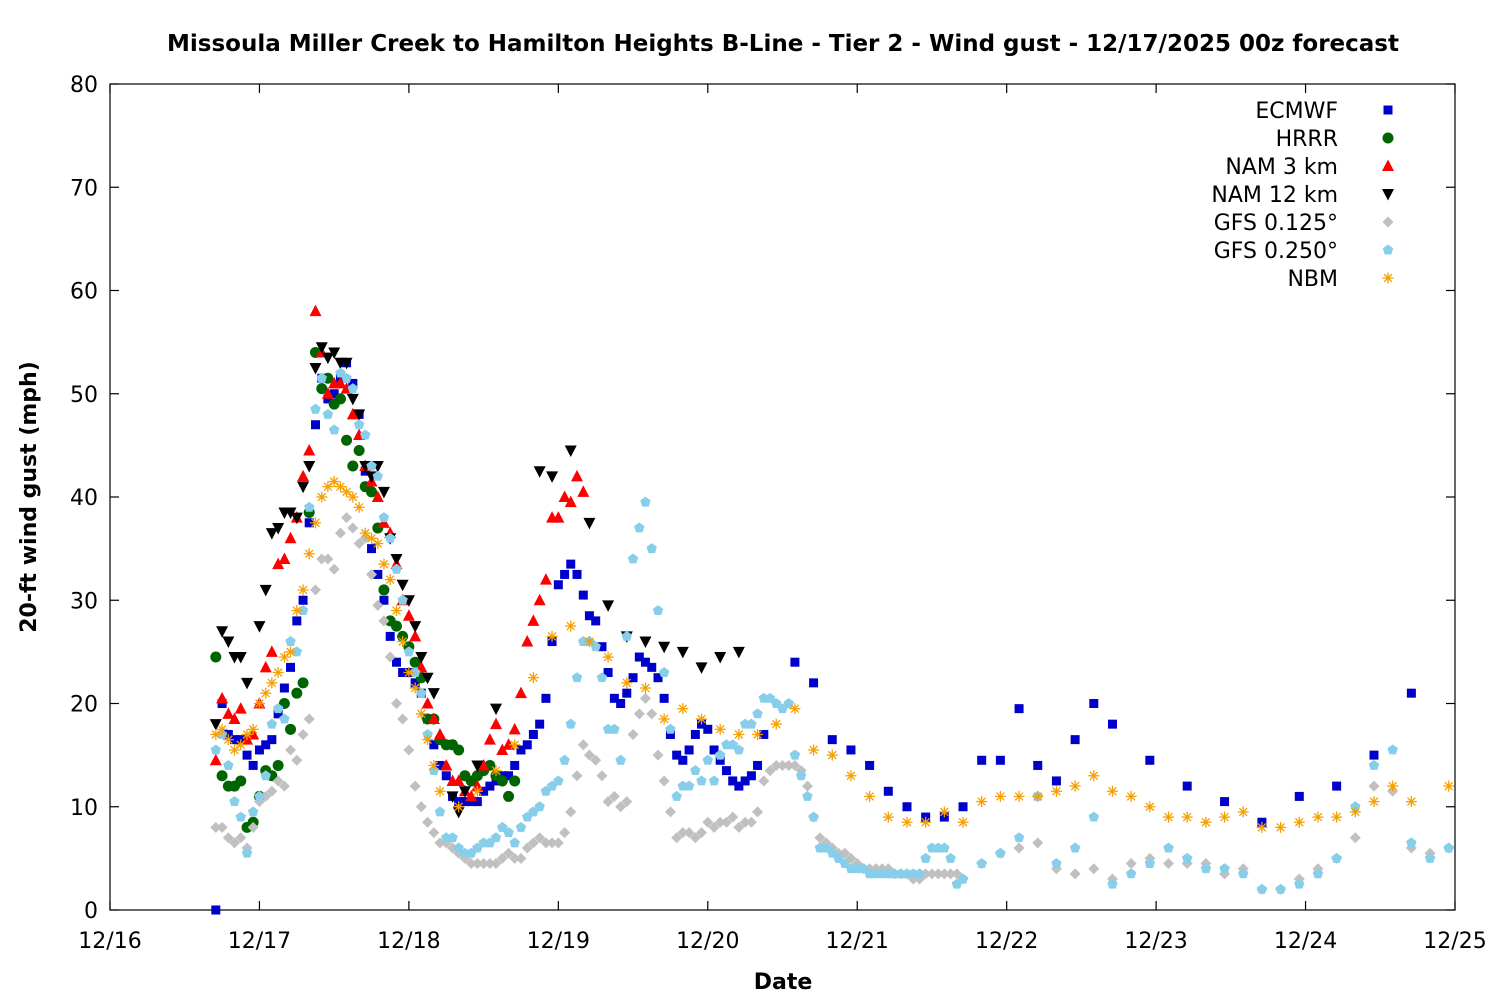 This screenshot has width=1500, height=1000. I want to click on y-axis-title: 20-ft wind gust (mph), so click(29, 497).